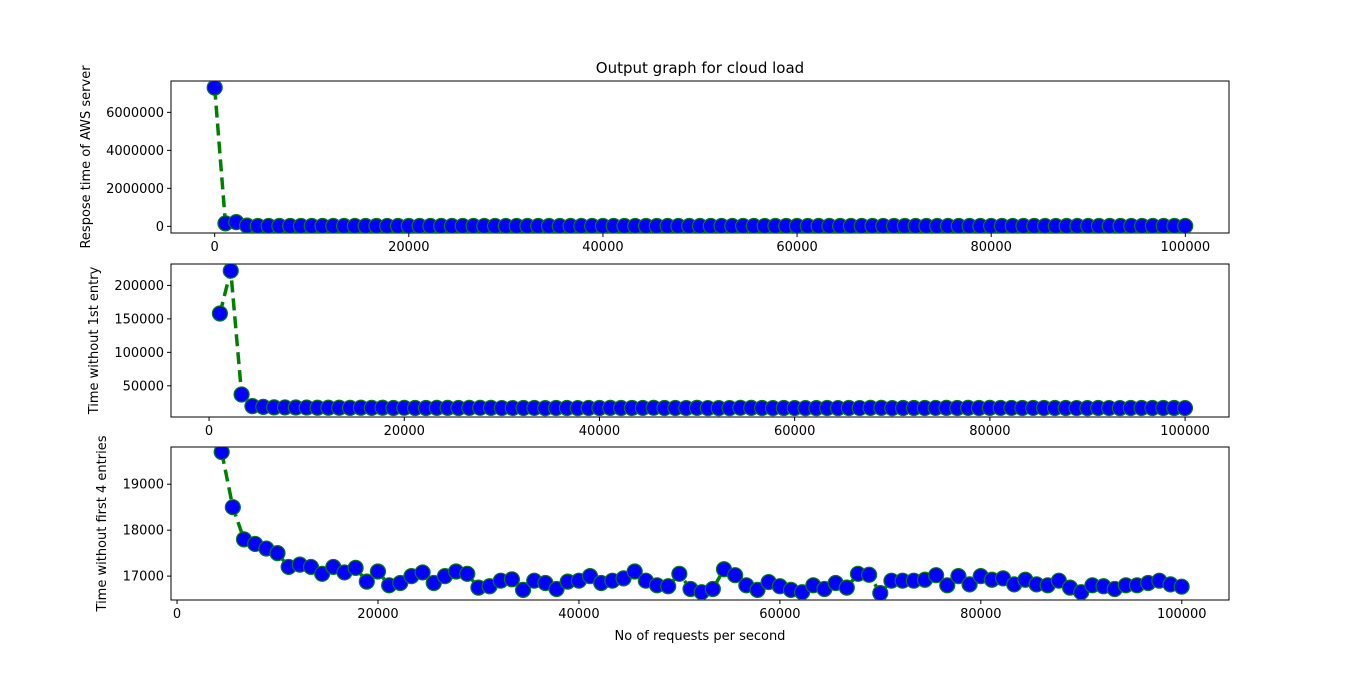 This screenshot has width=1366, height=674. I want to click on y-tick-label: 19000, so click(143, 485).